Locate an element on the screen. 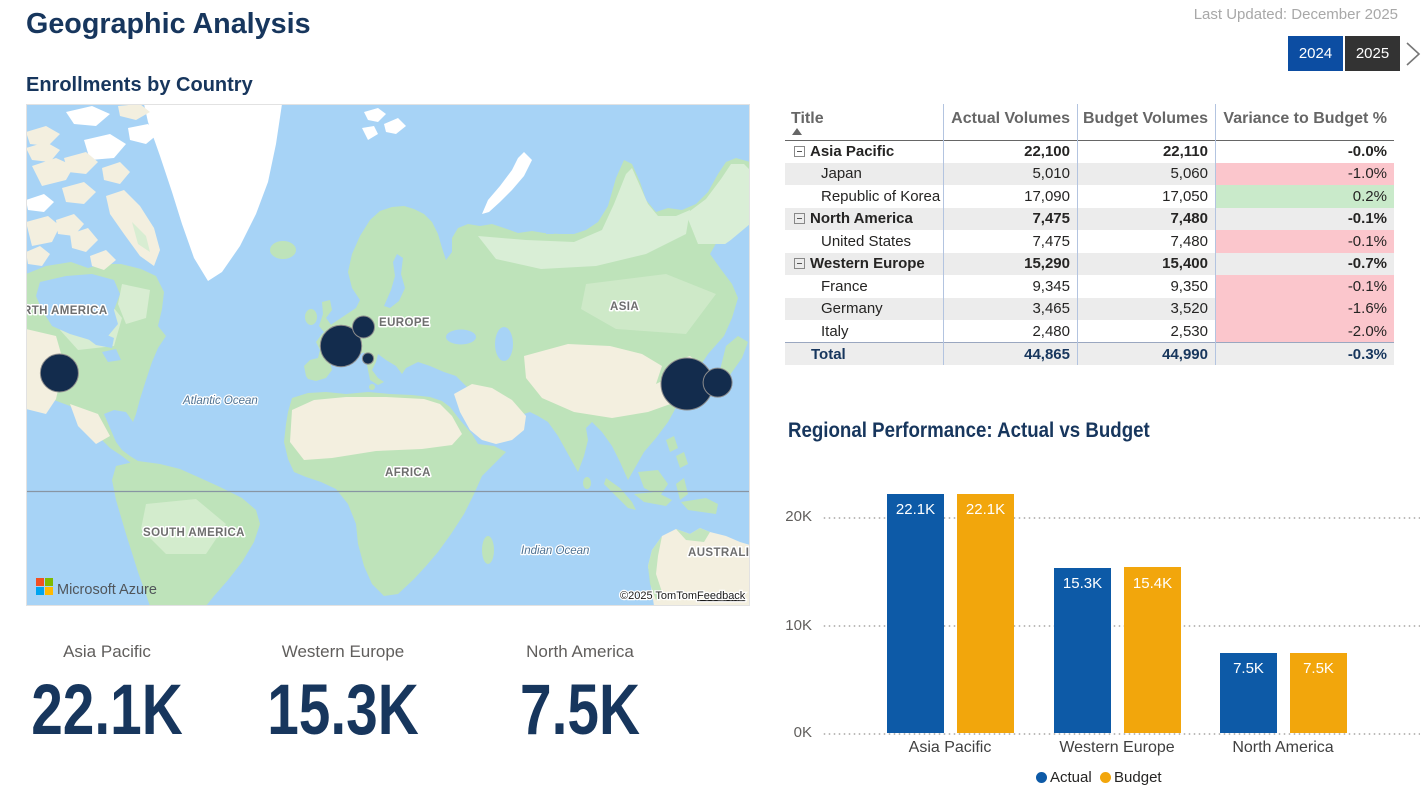 The width and height of the screenshot is (1426, 796). svg-text: NORTH AMERICA is located at coordinates (67, 311).